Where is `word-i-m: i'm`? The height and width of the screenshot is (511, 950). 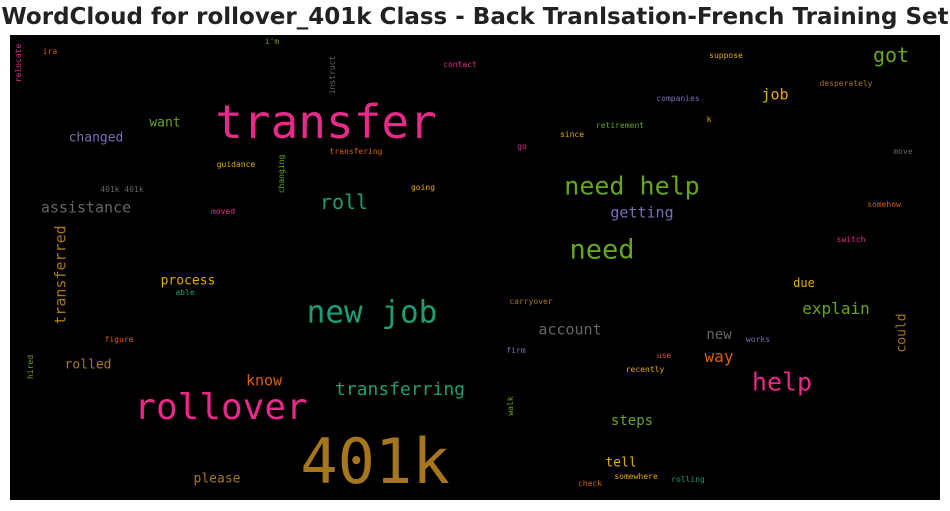 word-i-m: i'm is located at coordinates (272, 41).